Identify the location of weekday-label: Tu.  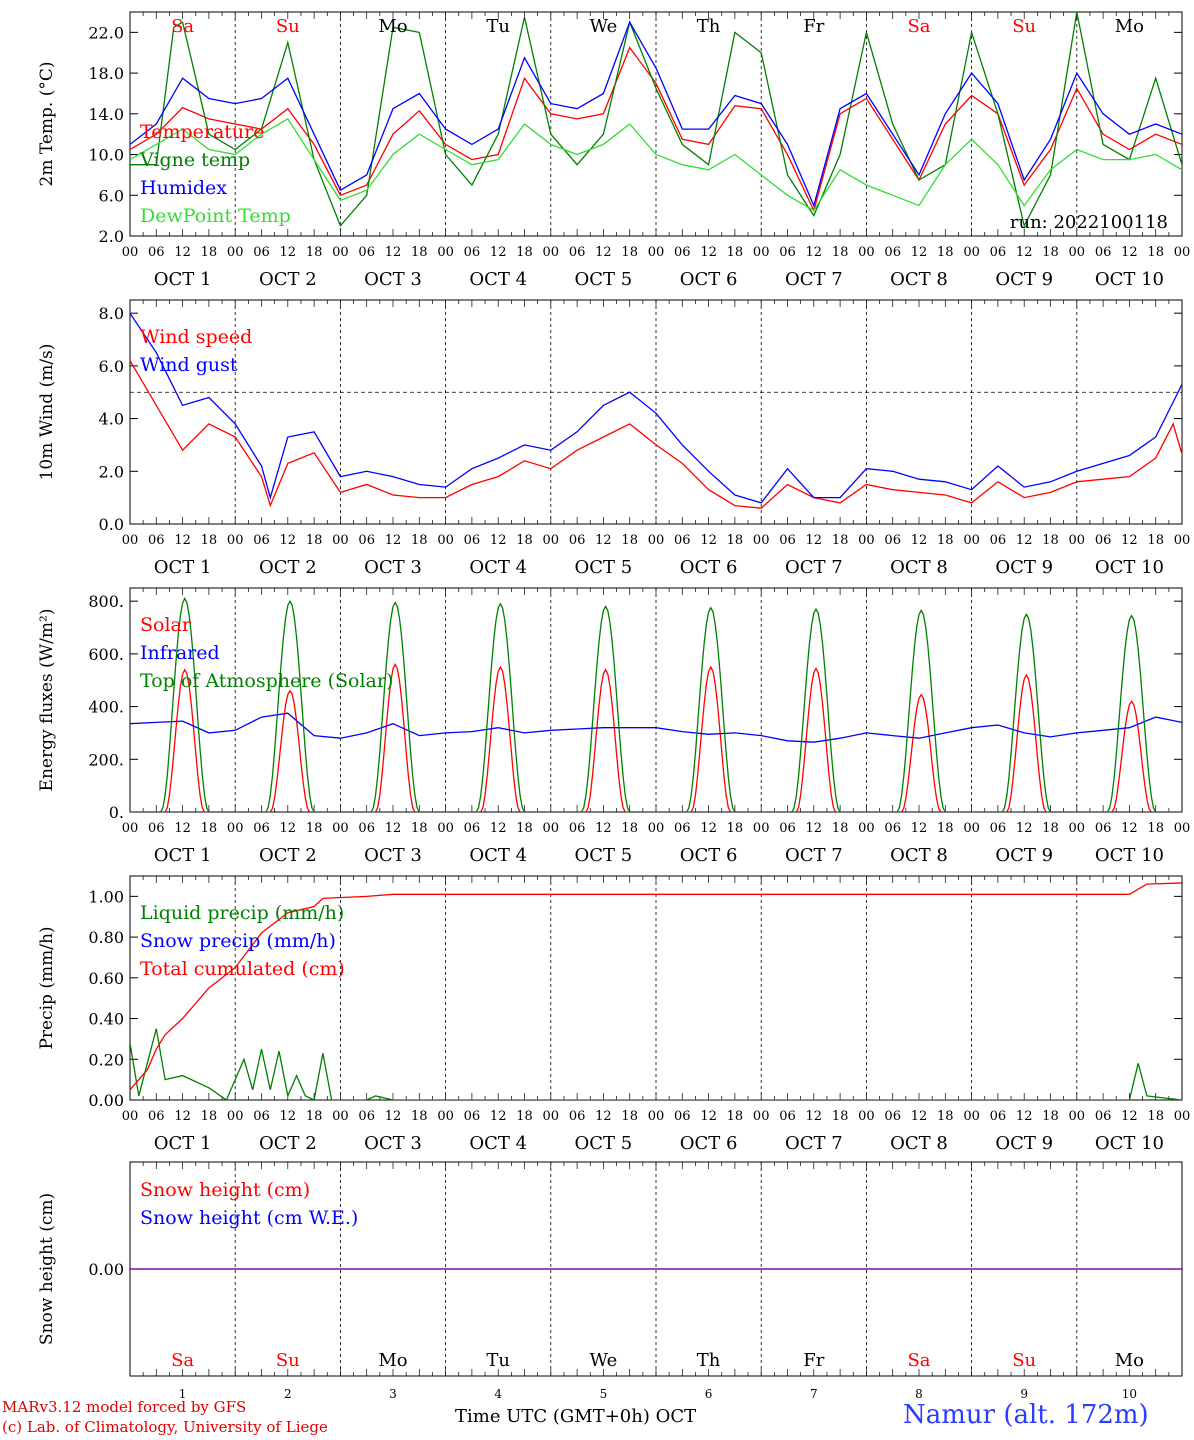
(498, 26).